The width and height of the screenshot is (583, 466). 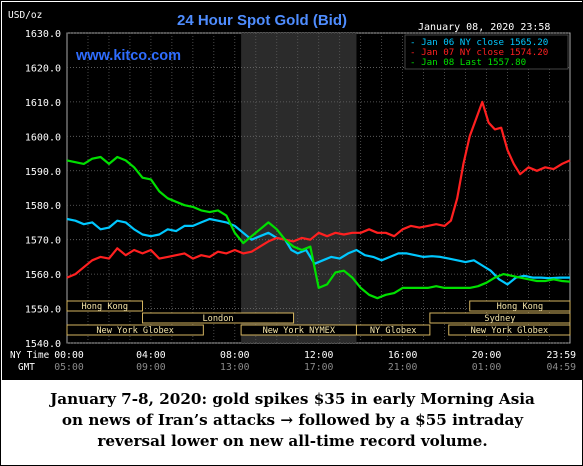 What do you see at coordinates (25, 15) in the screenshot?
I see `y-unit-label: USD/oz` at bounding box center [25, 15].